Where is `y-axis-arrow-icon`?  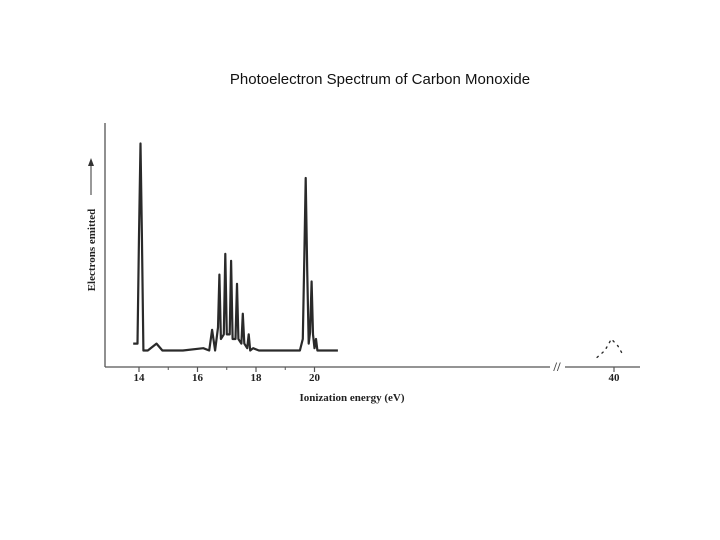 y-axis-arrow-icon is located at coordinates (91, 162).